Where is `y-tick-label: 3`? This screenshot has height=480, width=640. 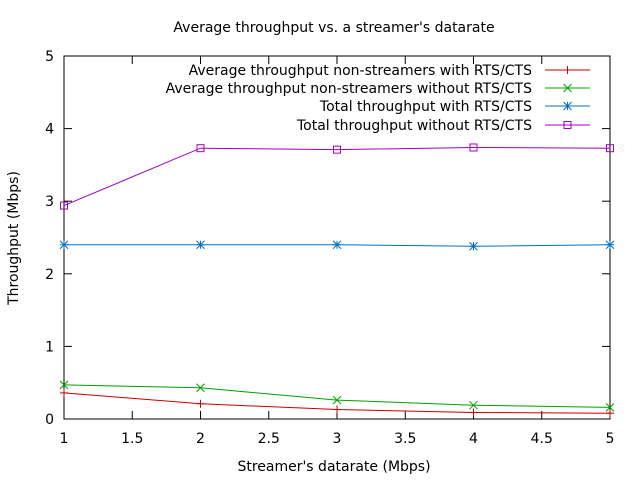
y-tick-label: 3 is located at coordinates (49, 202).